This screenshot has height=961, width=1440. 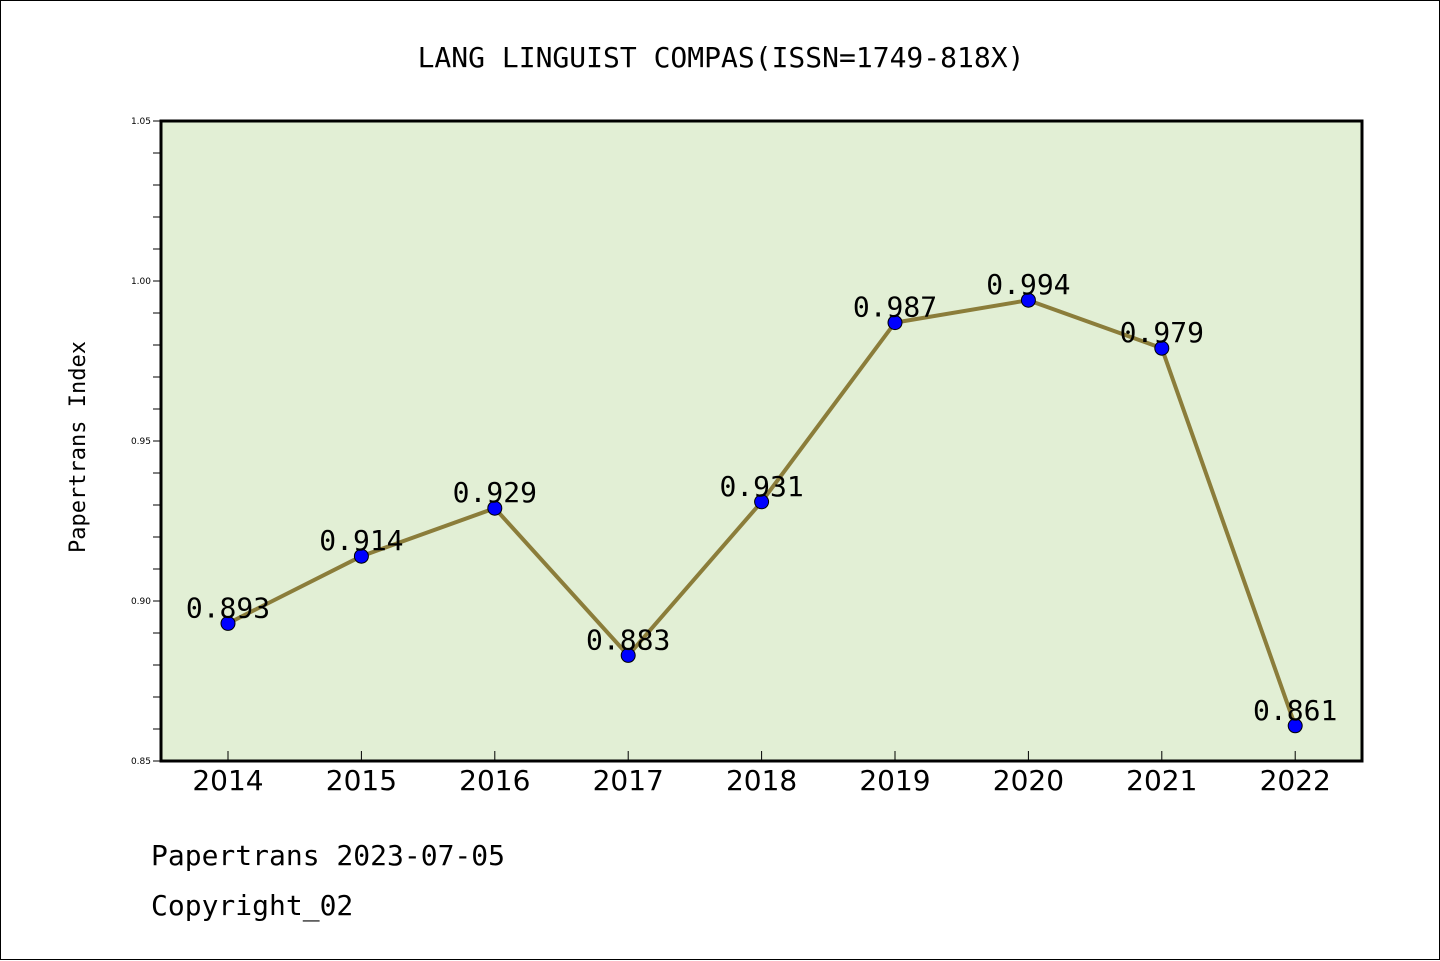 I want to click on data-label: 0.987, so click(x=895, y=307).